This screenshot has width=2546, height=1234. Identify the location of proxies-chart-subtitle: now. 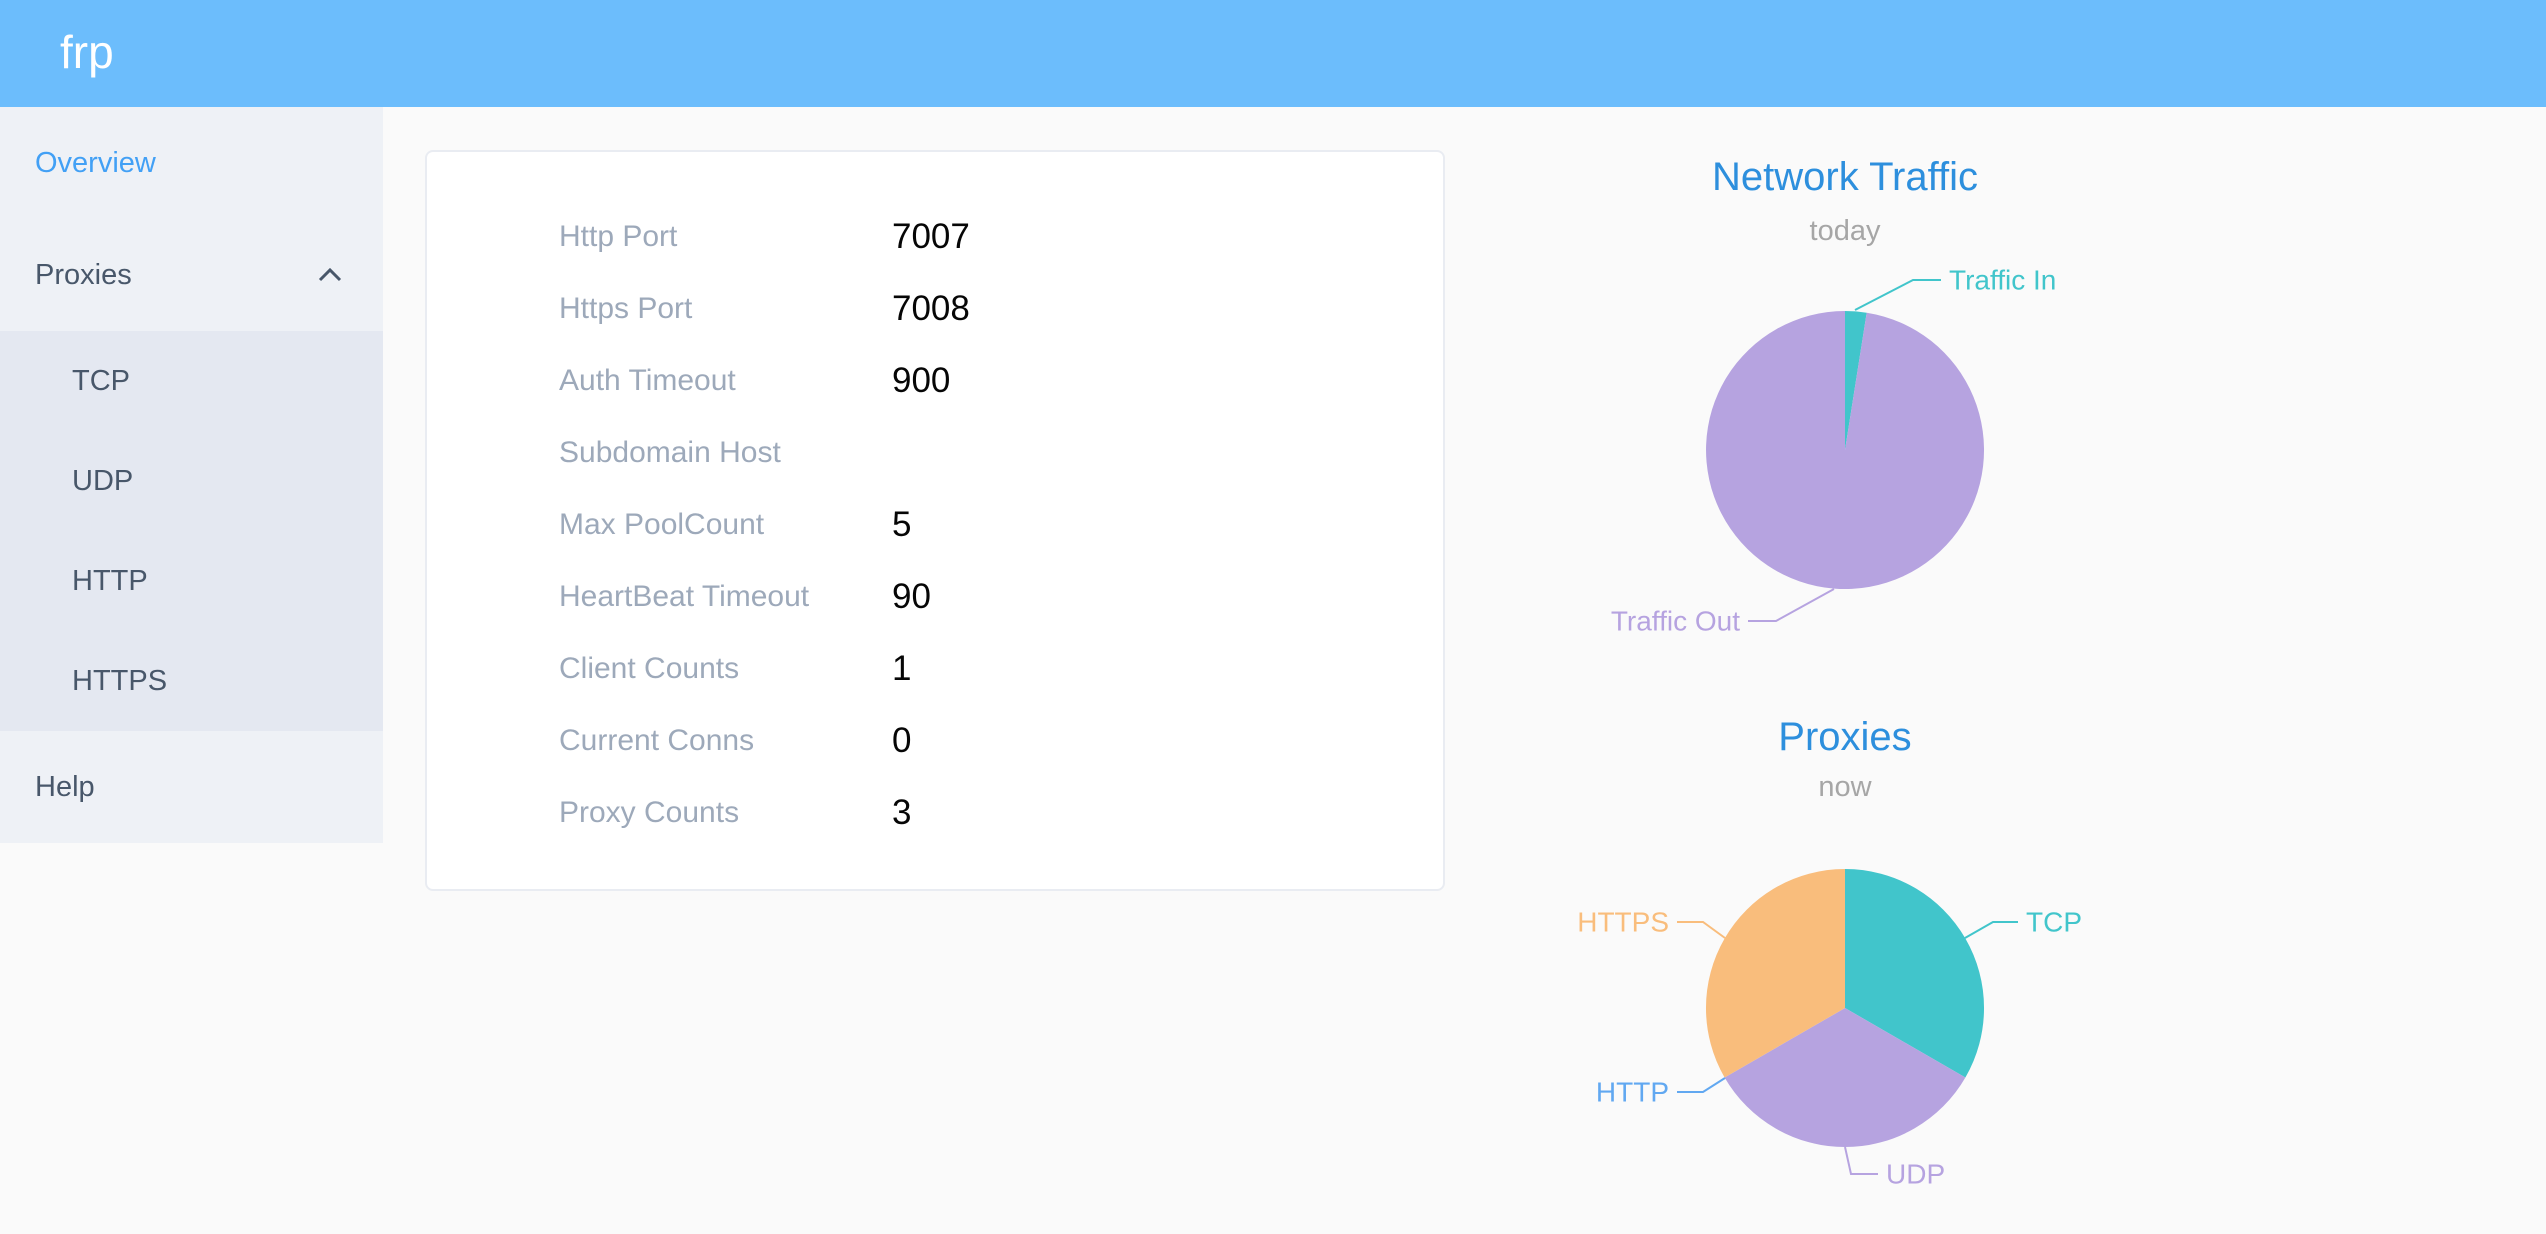
(1845, 787).